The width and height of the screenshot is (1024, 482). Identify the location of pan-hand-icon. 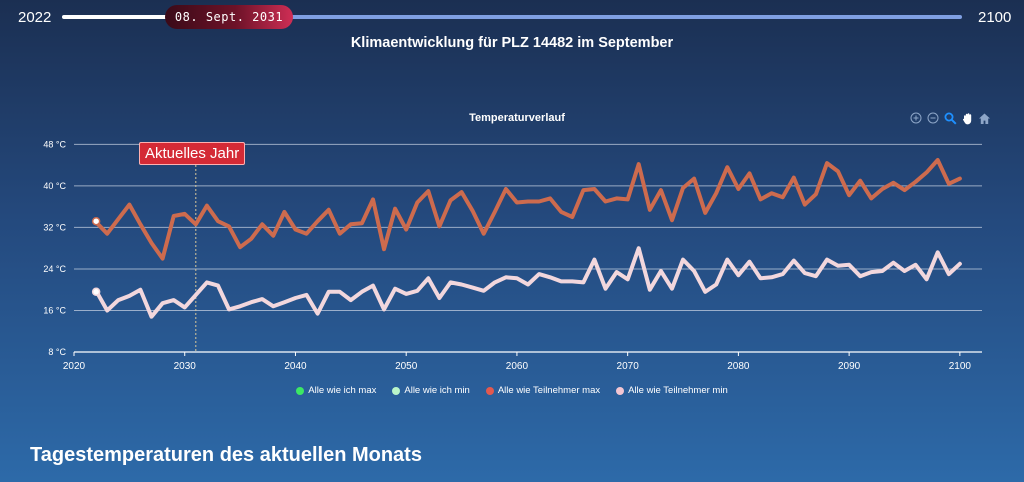
(967, 118).